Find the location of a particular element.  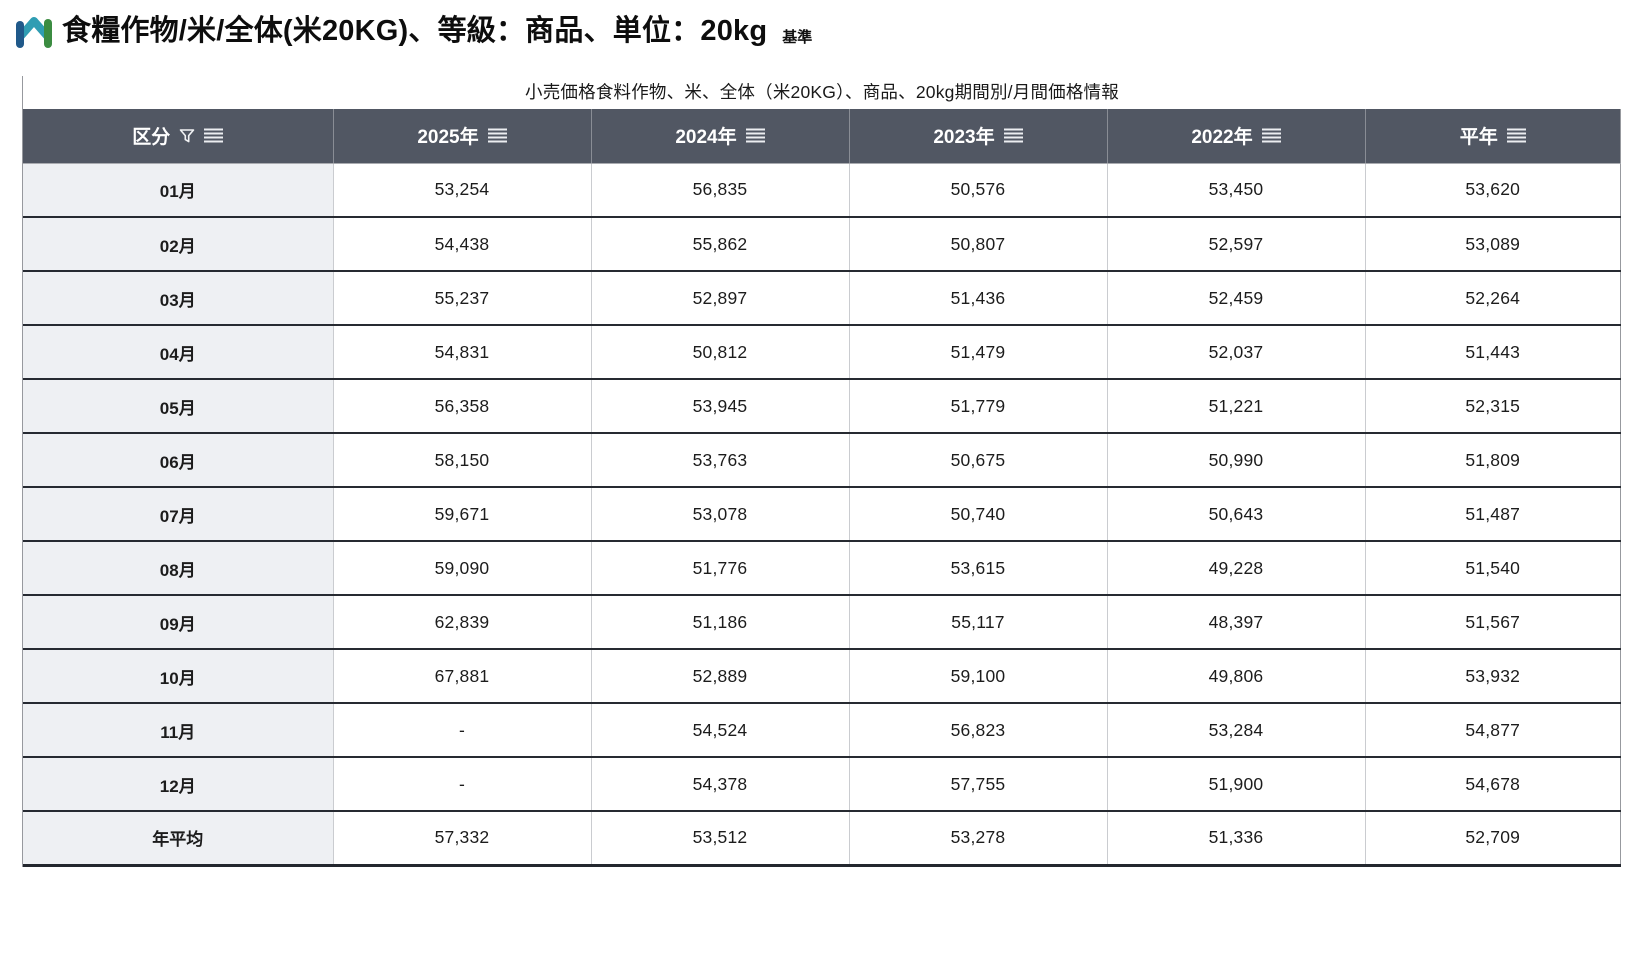

price-cell: 54,524 is located at coordinates (720, 729).